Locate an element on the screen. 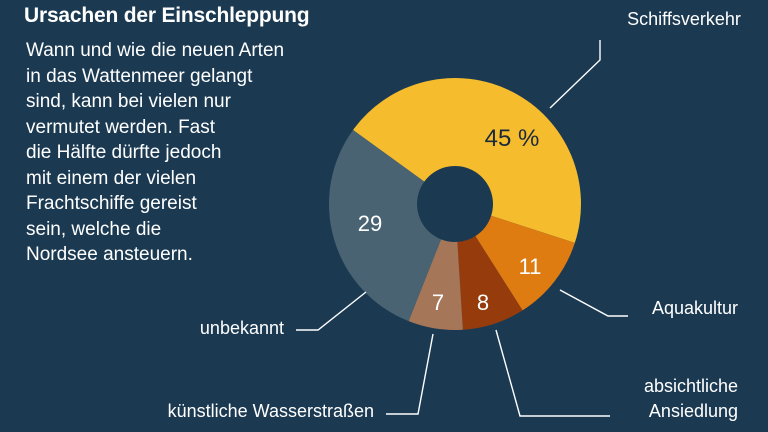 The width and height of the screenshot is (768, 432). chart-title: Ursachen der Einschleppung is located at coordinates (167, 15).